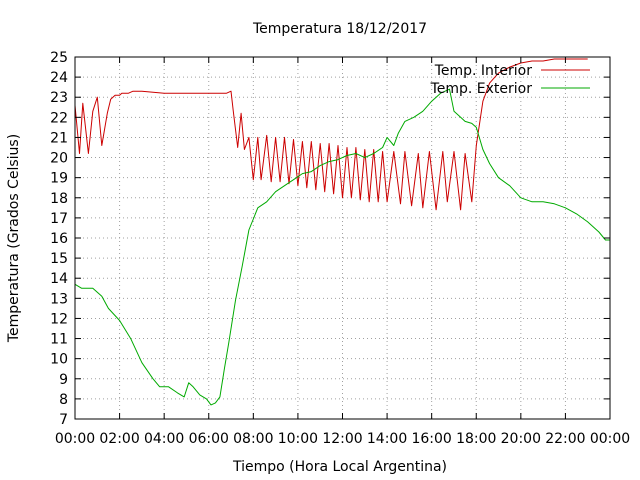  What do you see at coordinates (339, 29) in the screenshot?
I see `chart-title: Temperatura 18/12/2017` at bounding box center [339, 29].